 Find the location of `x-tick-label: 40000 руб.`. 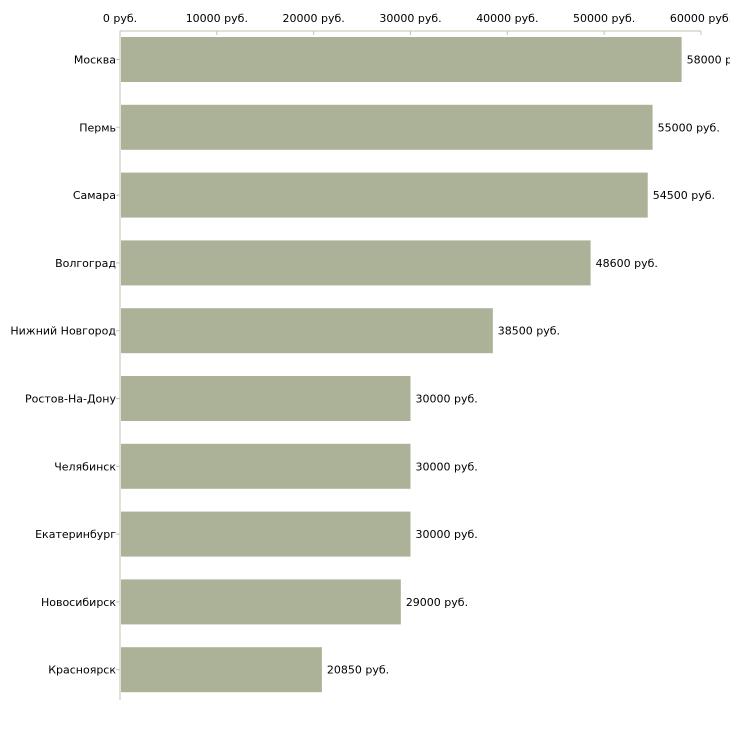

x-tick-label: 40000 руб. is located at coordinates (507, 18).